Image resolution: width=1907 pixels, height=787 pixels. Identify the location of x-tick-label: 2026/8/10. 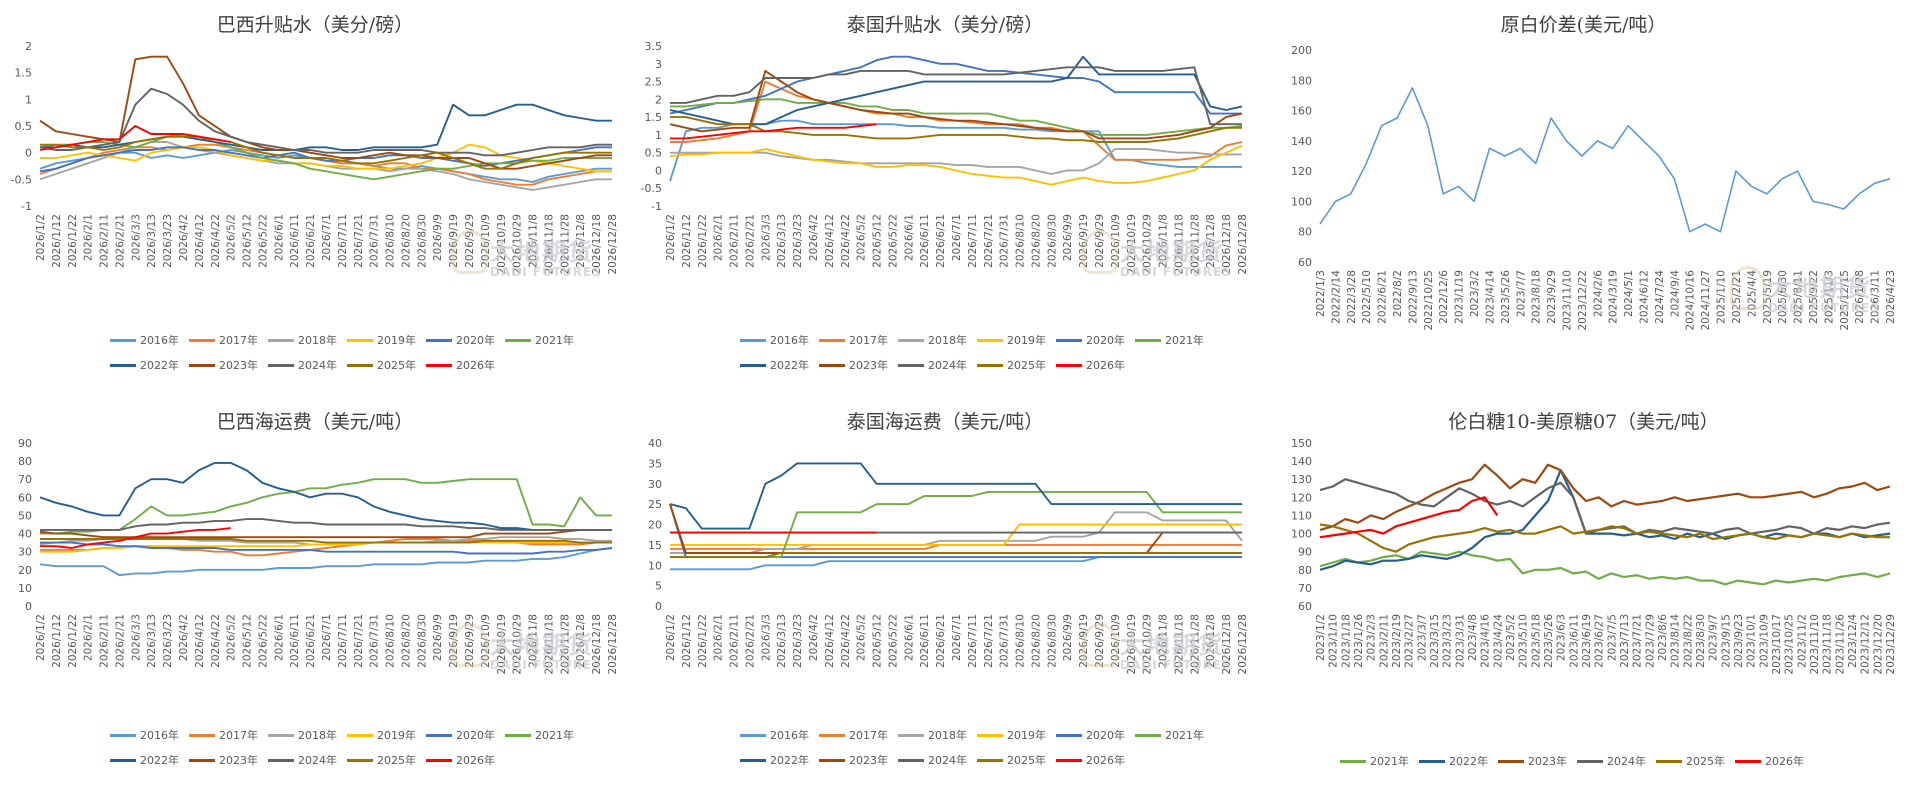
(1021, 241).